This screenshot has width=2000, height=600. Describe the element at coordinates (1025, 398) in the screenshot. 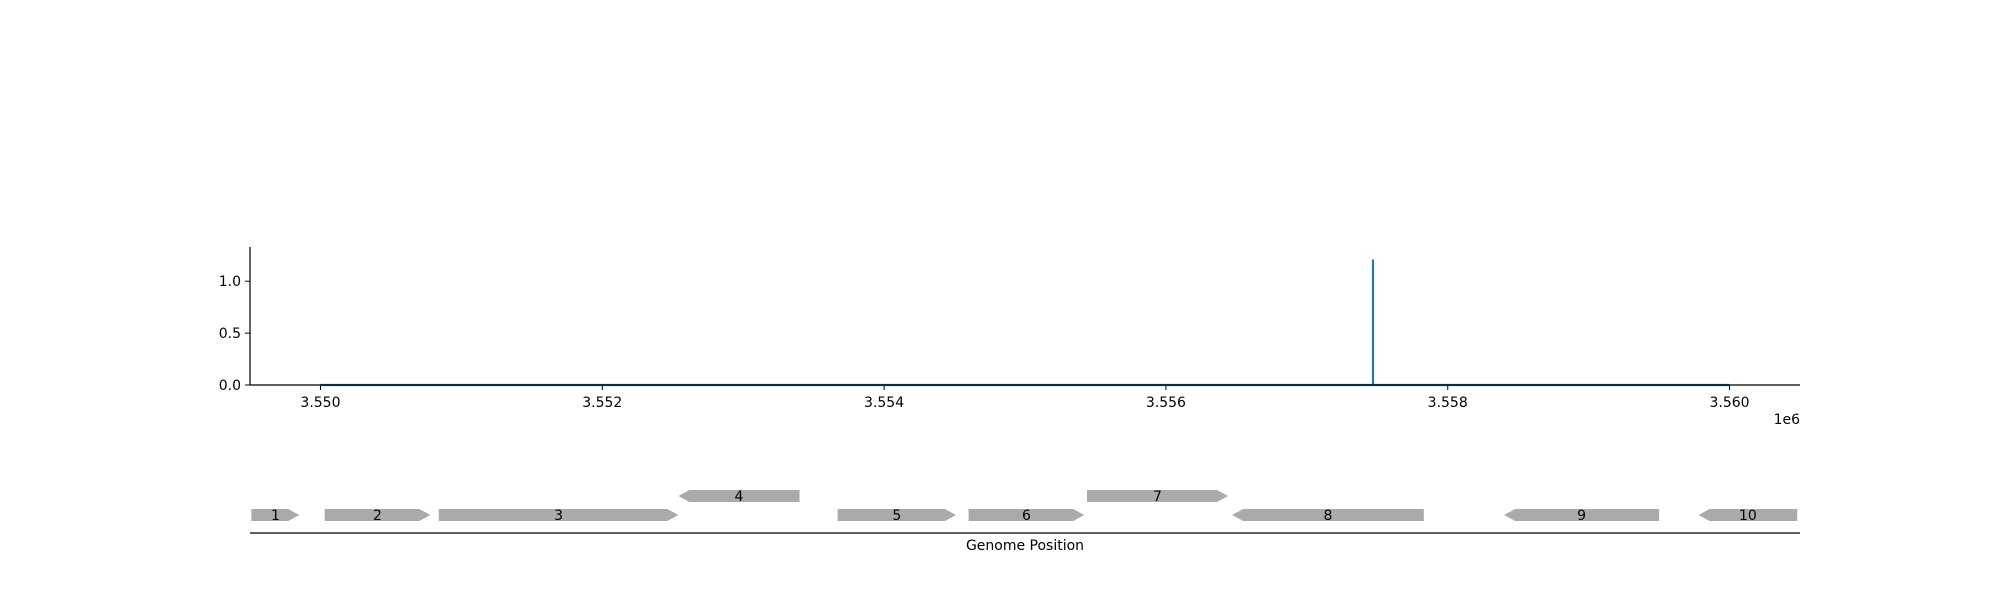

I see `x-axis-ticks: 3.550 3.552 3.554 3.556 3.558 3.560` at that location.